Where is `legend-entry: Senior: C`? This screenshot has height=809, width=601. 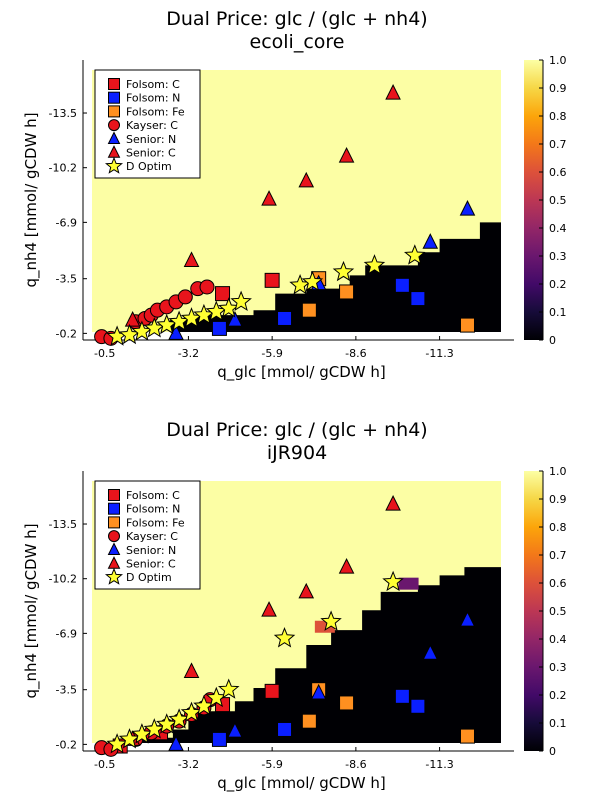 legend-entry: Senior: C is located at coordinates (151, 564).